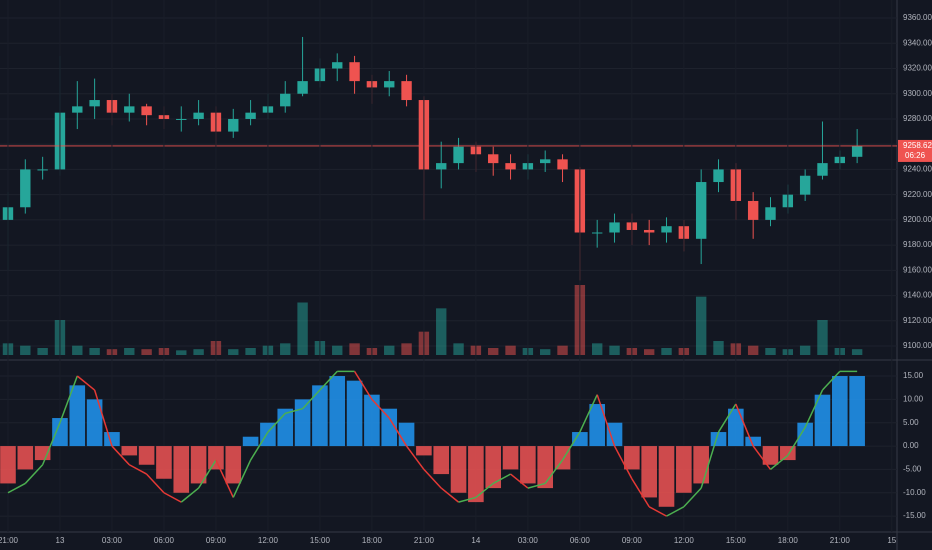  Describe the element at coordinates (917, 93) in the screenshot. I see `y-tick-label: 9300.00` at that location.